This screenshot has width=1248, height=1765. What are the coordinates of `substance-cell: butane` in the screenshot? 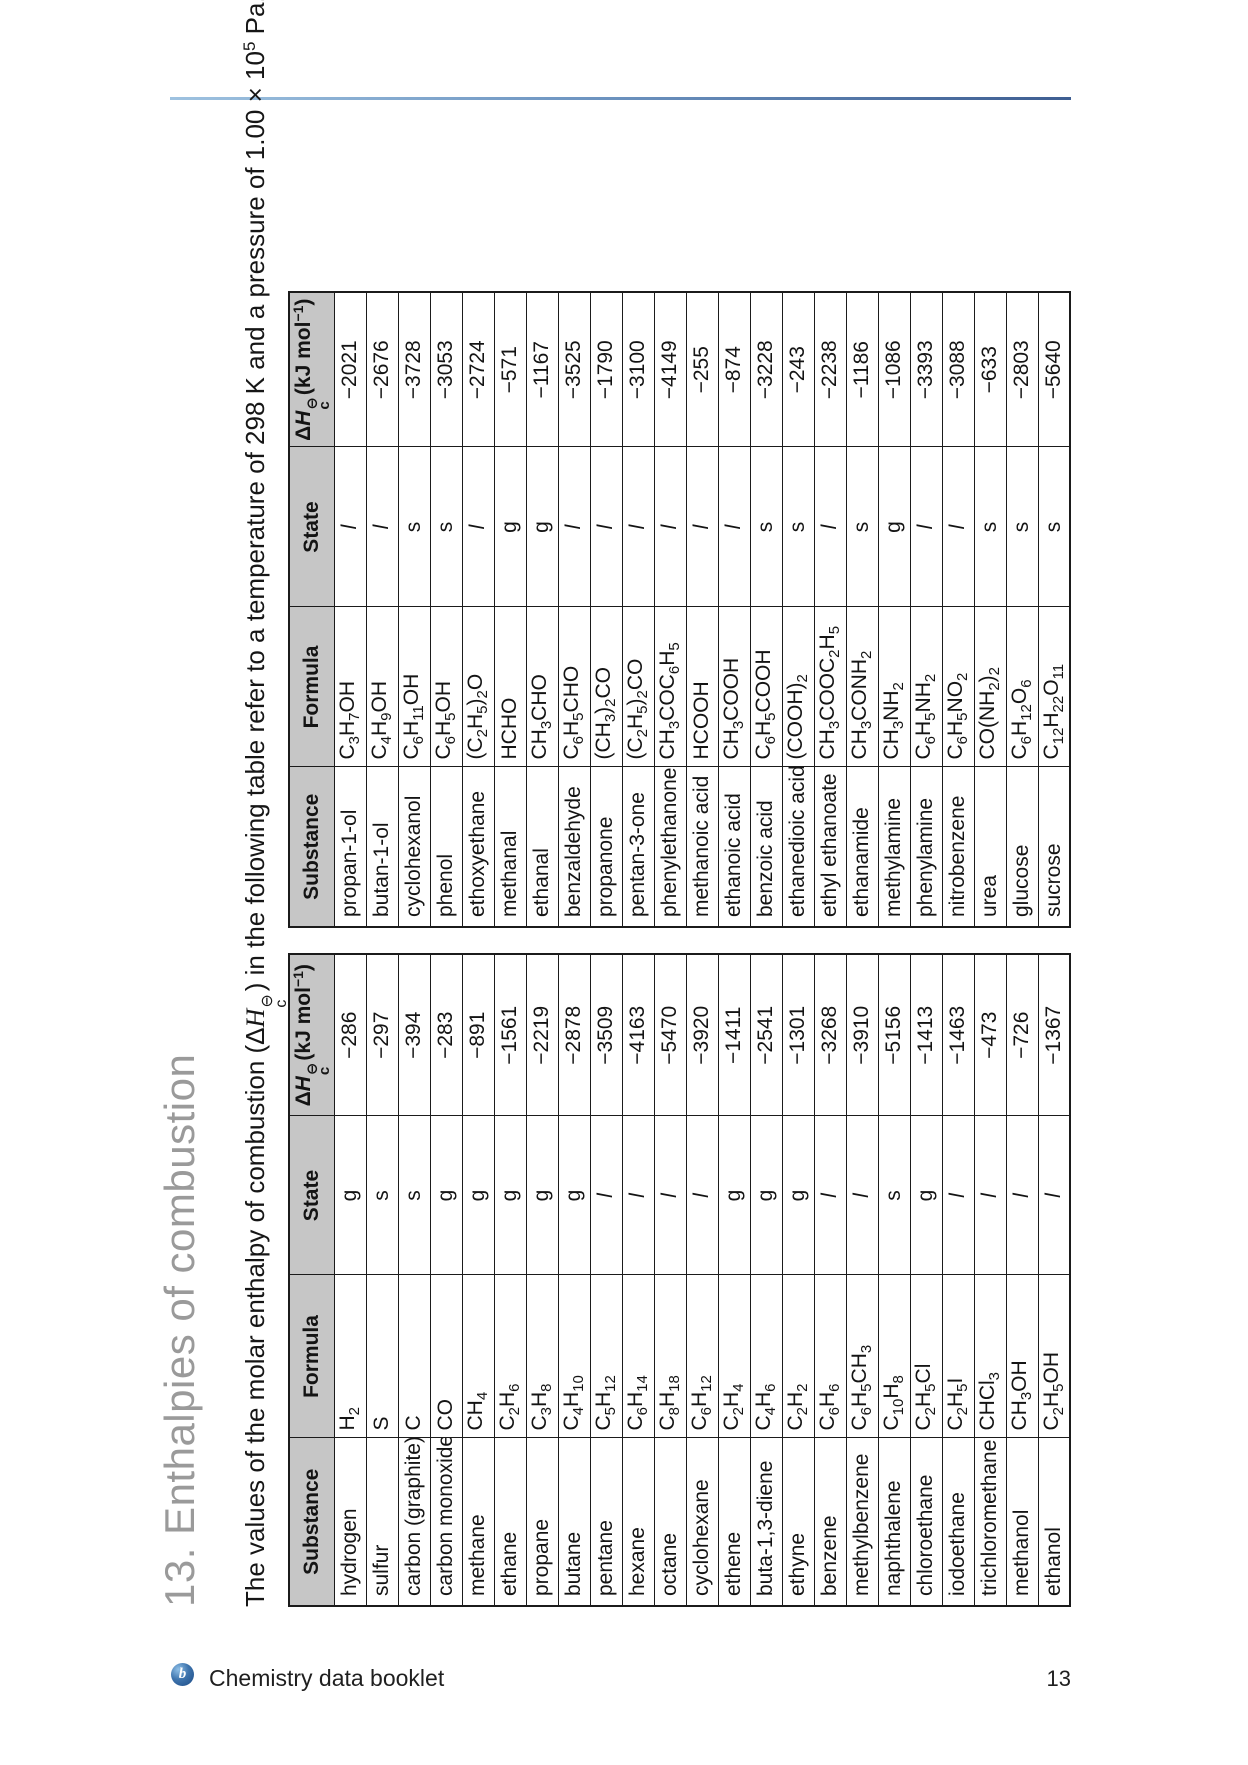 It's located at (574, 1522).